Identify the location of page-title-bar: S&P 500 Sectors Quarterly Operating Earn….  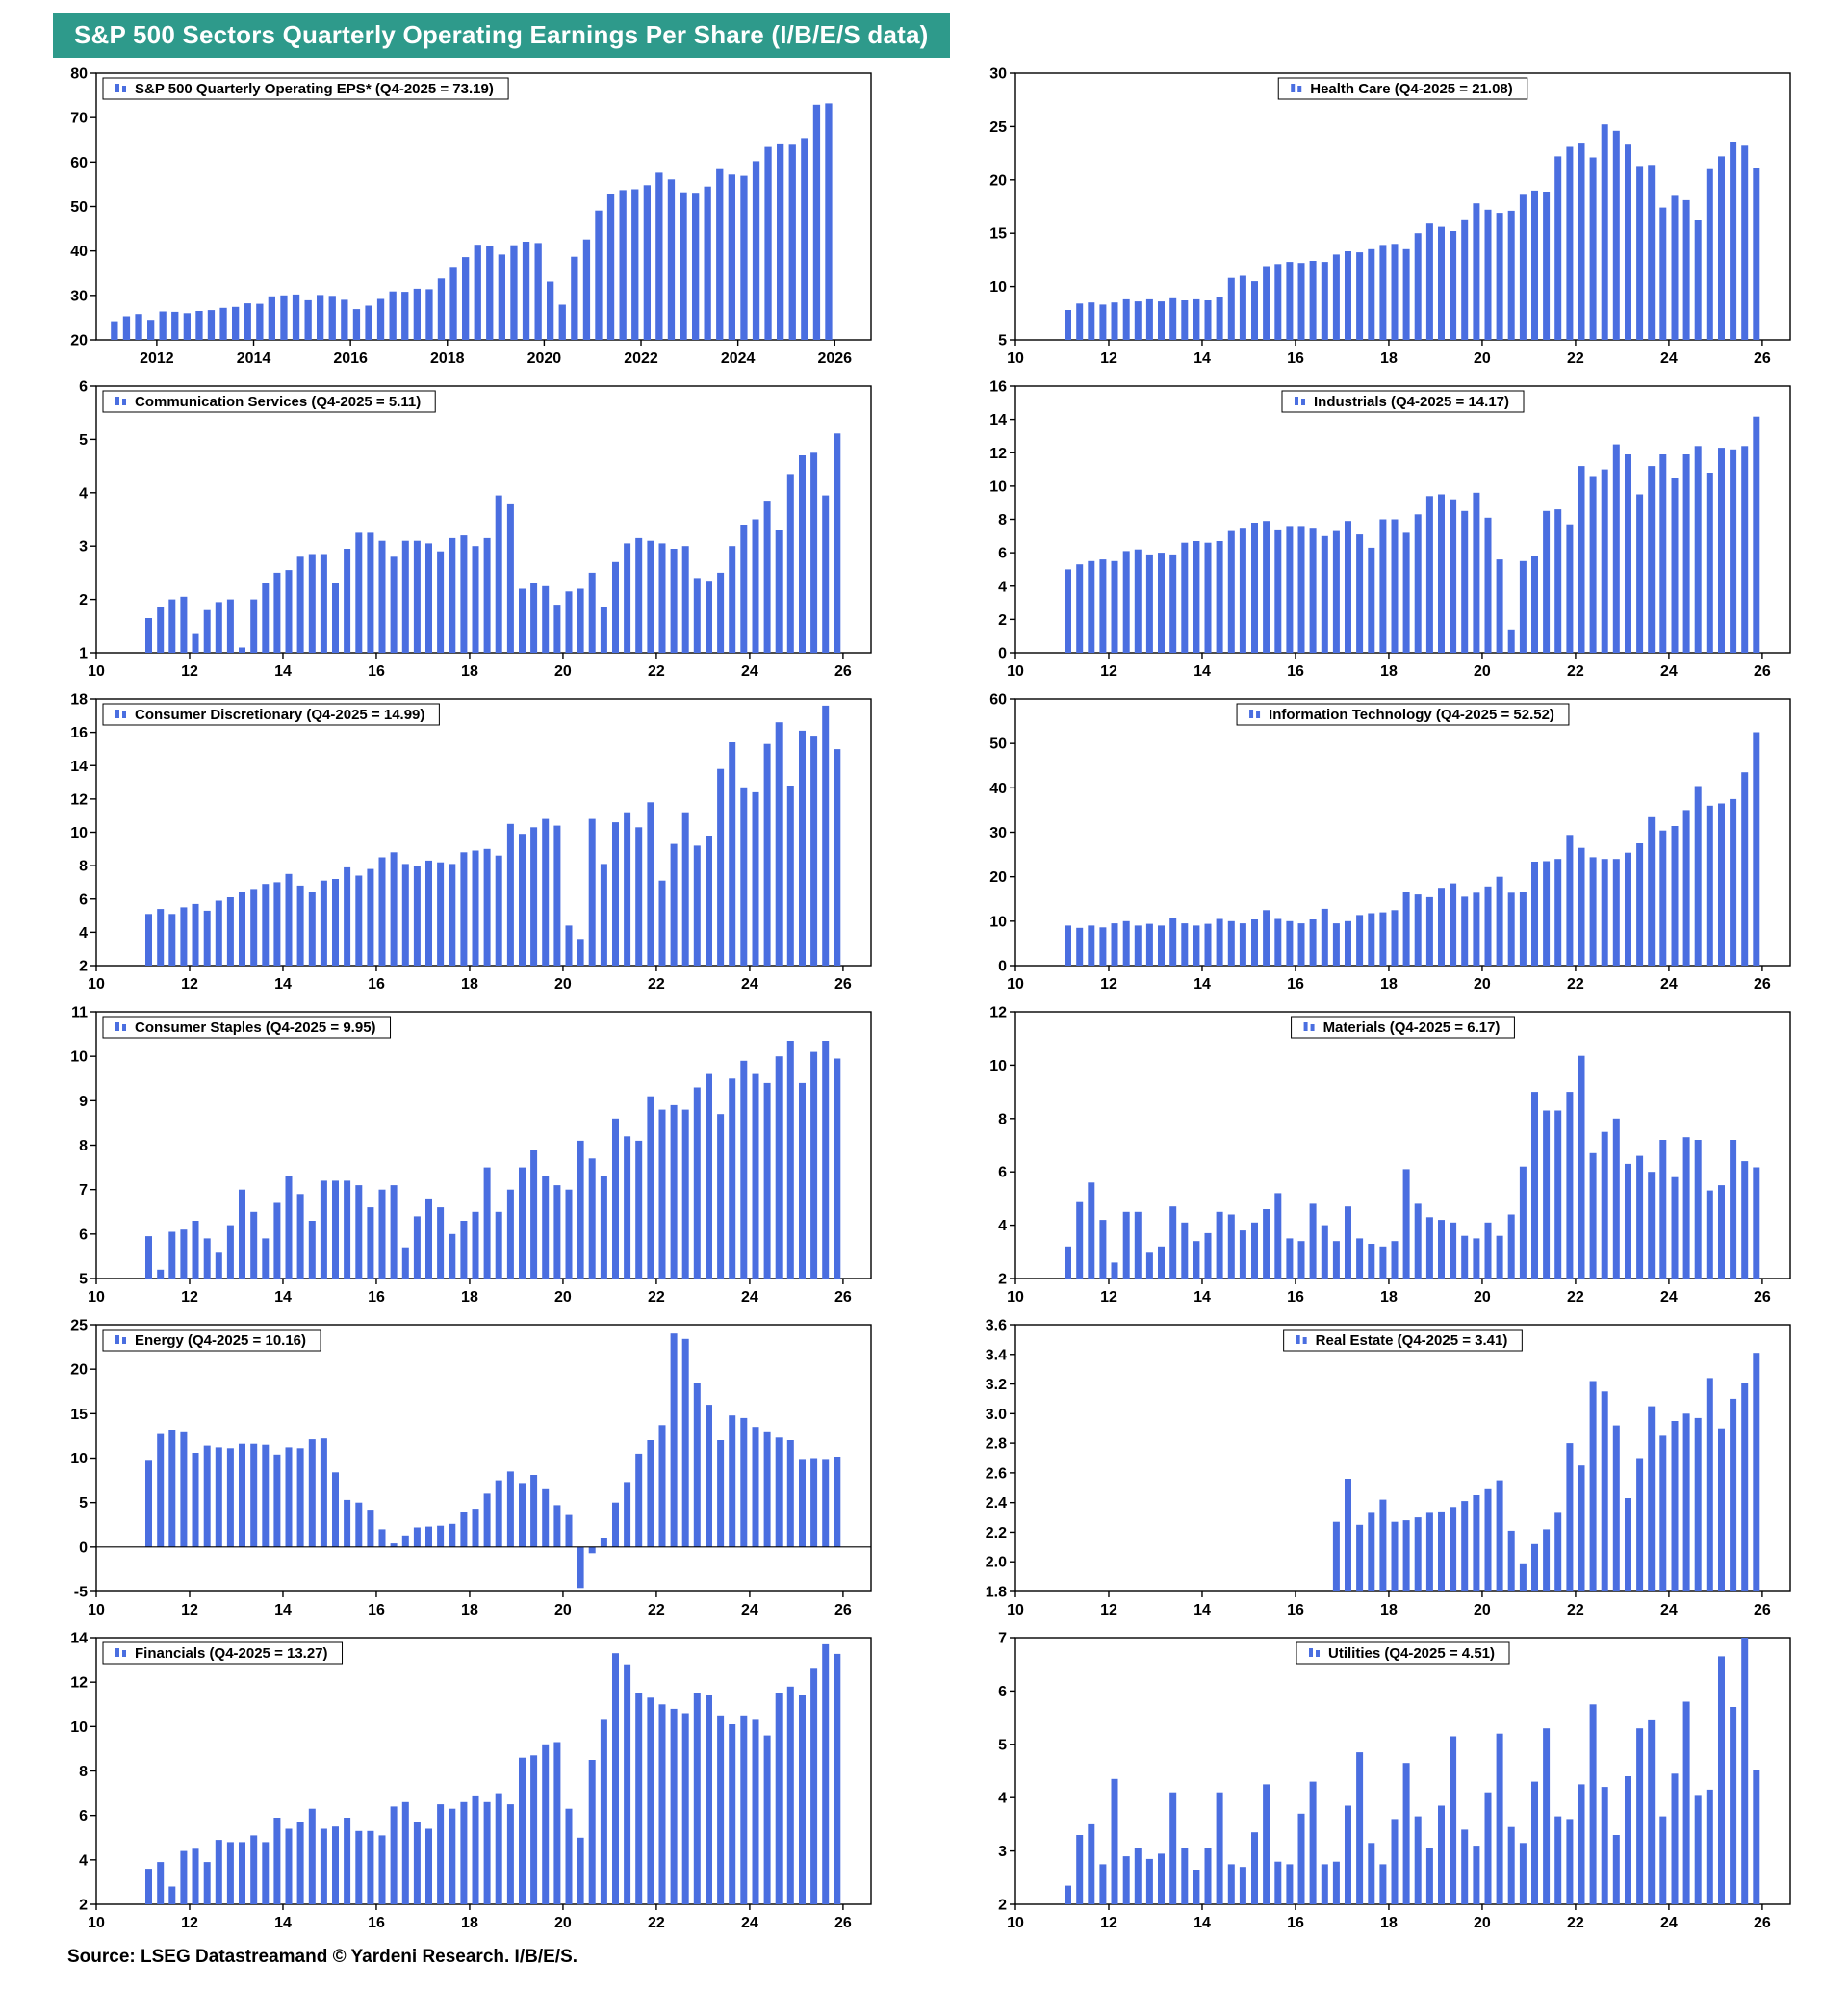
(501, 35).